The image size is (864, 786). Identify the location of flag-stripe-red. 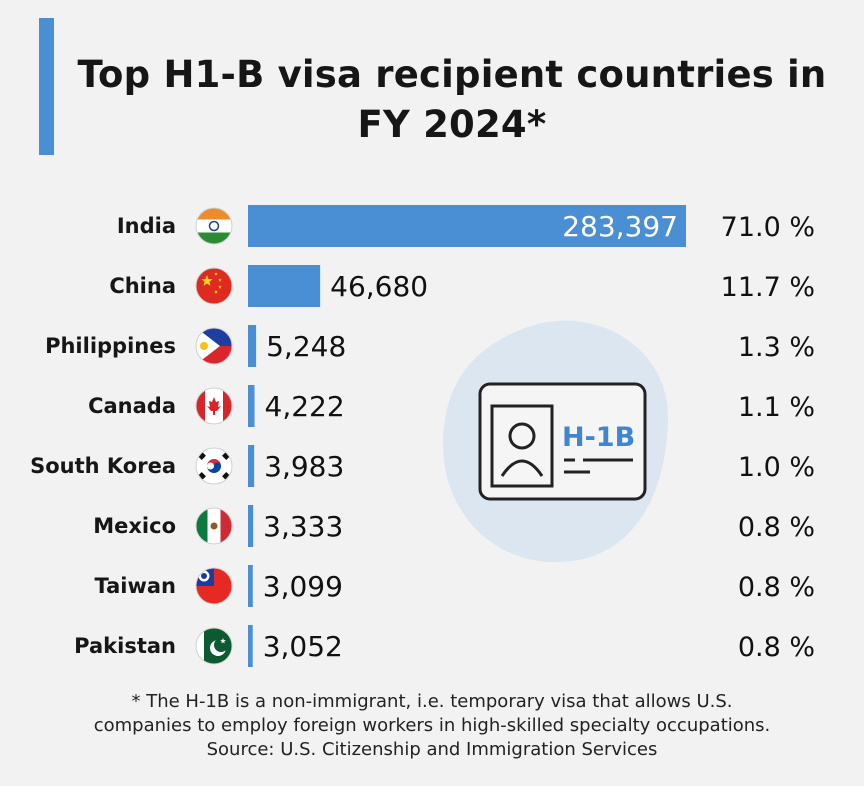
(226, 526).